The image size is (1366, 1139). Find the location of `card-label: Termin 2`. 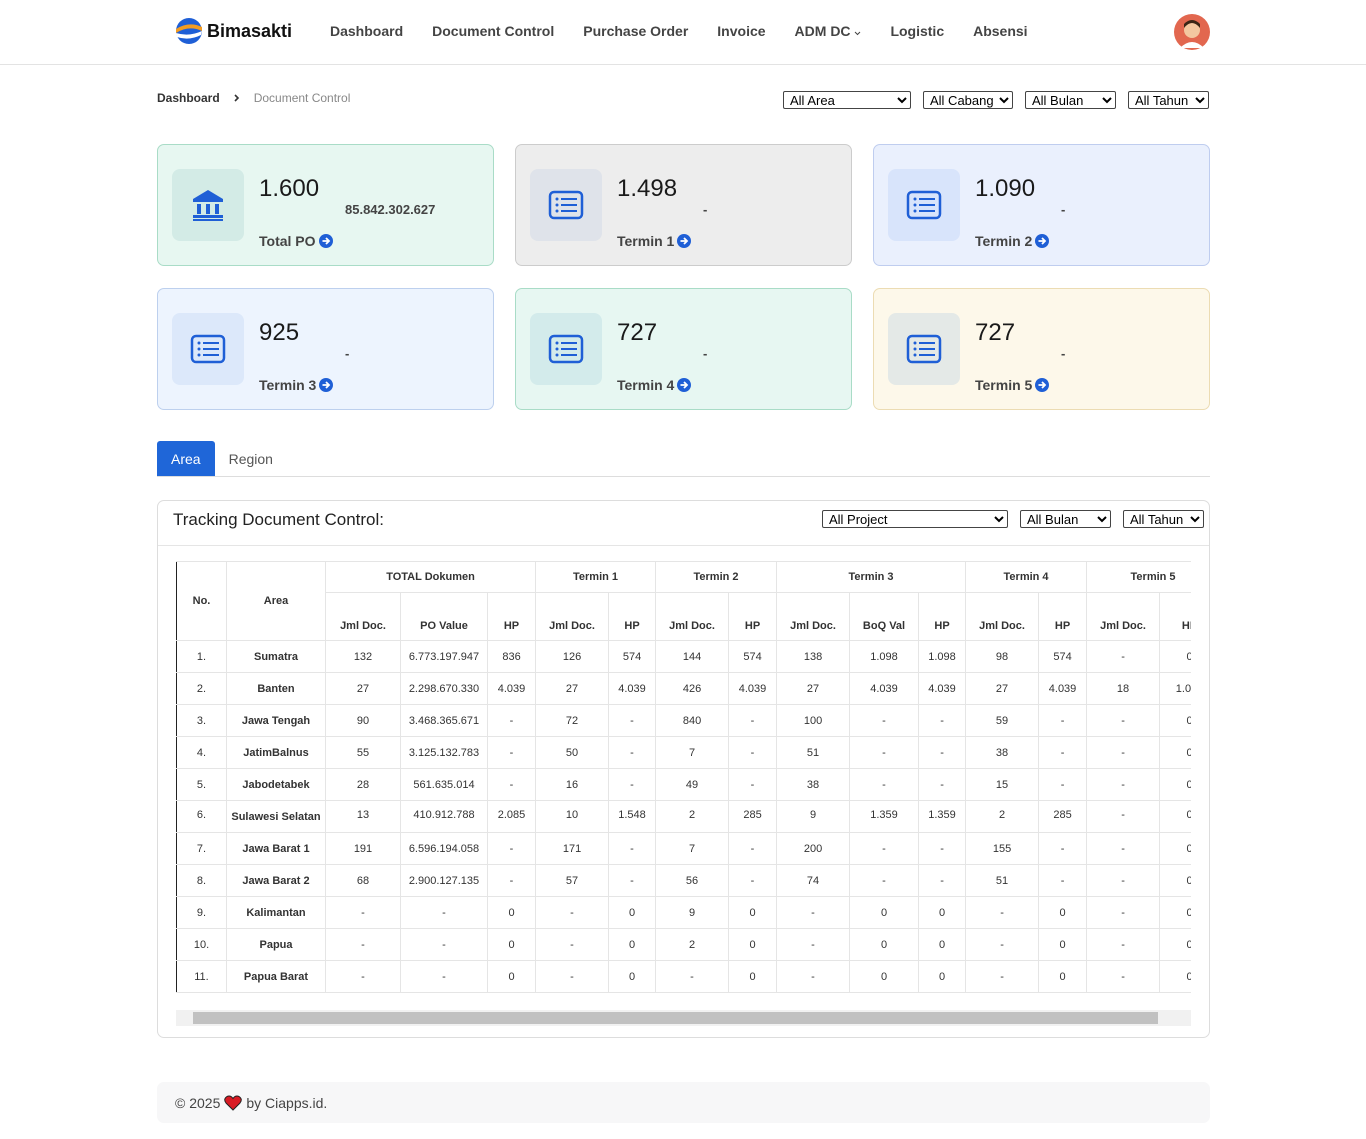

card-label: Termin 2 is located at coordinates (1004, 241).